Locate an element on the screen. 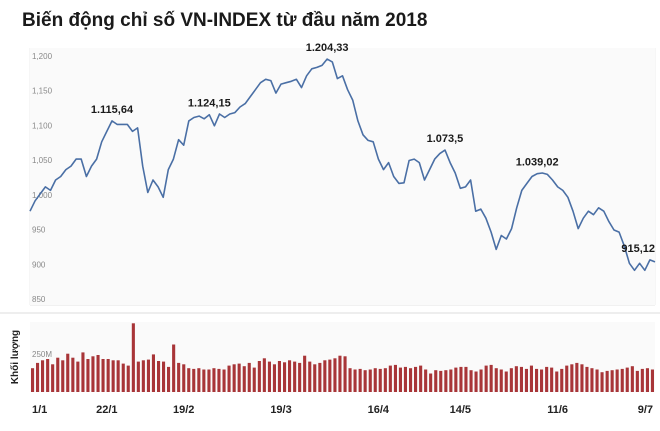  price-data-label: 1.124,15 is located at coordinates (209, 104).